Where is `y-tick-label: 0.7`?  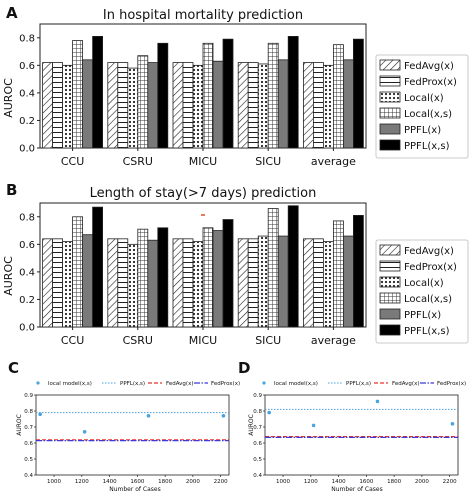 y-tick-label: 0.7 is located at coordinates (257, 428).